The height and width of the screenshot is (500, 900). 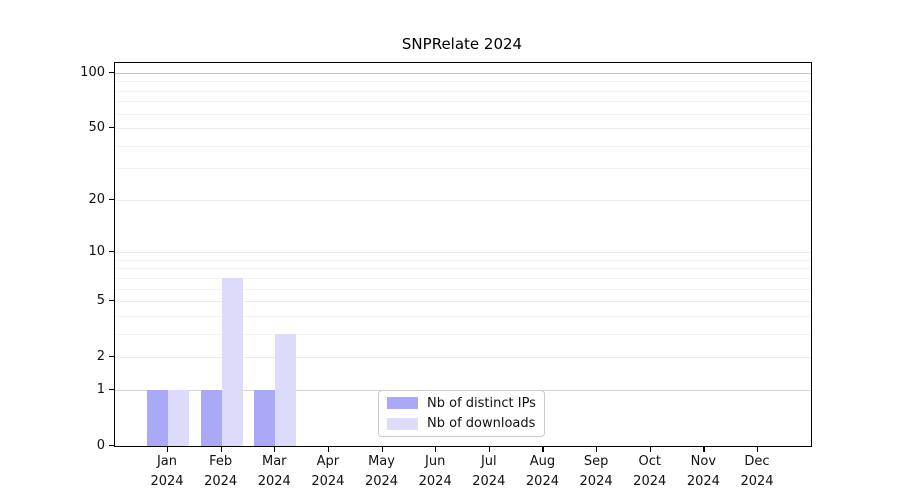 What do you see at coordinates (489, 471) in the screenshot?
I see `x-tick-label: Jul 2024` at bounding box center [489, 471].